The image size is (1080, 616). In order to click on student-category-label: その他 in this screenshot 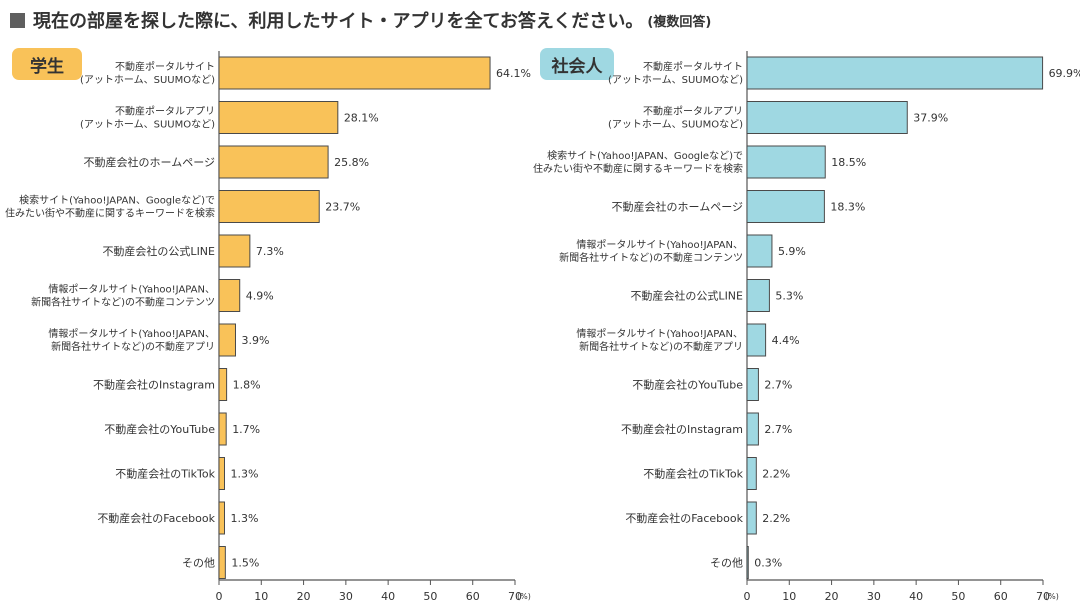, I will do `click(198, 563)`.